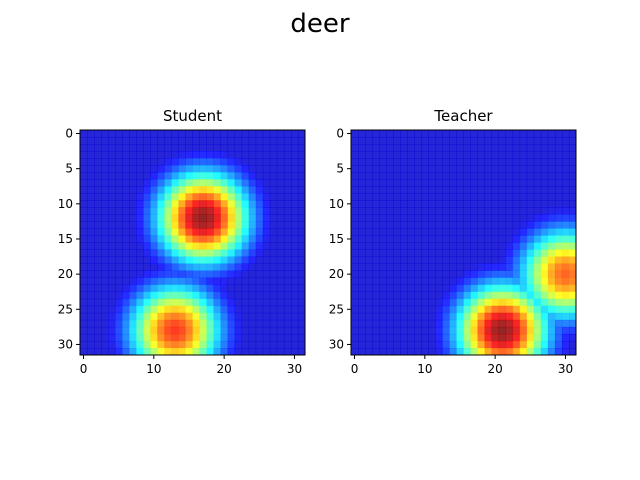 This screenshot has width=640, height=480. Describe the element at coordinates (424, 369) in the screenshot. I see `x-tick-label: 10` at that location.